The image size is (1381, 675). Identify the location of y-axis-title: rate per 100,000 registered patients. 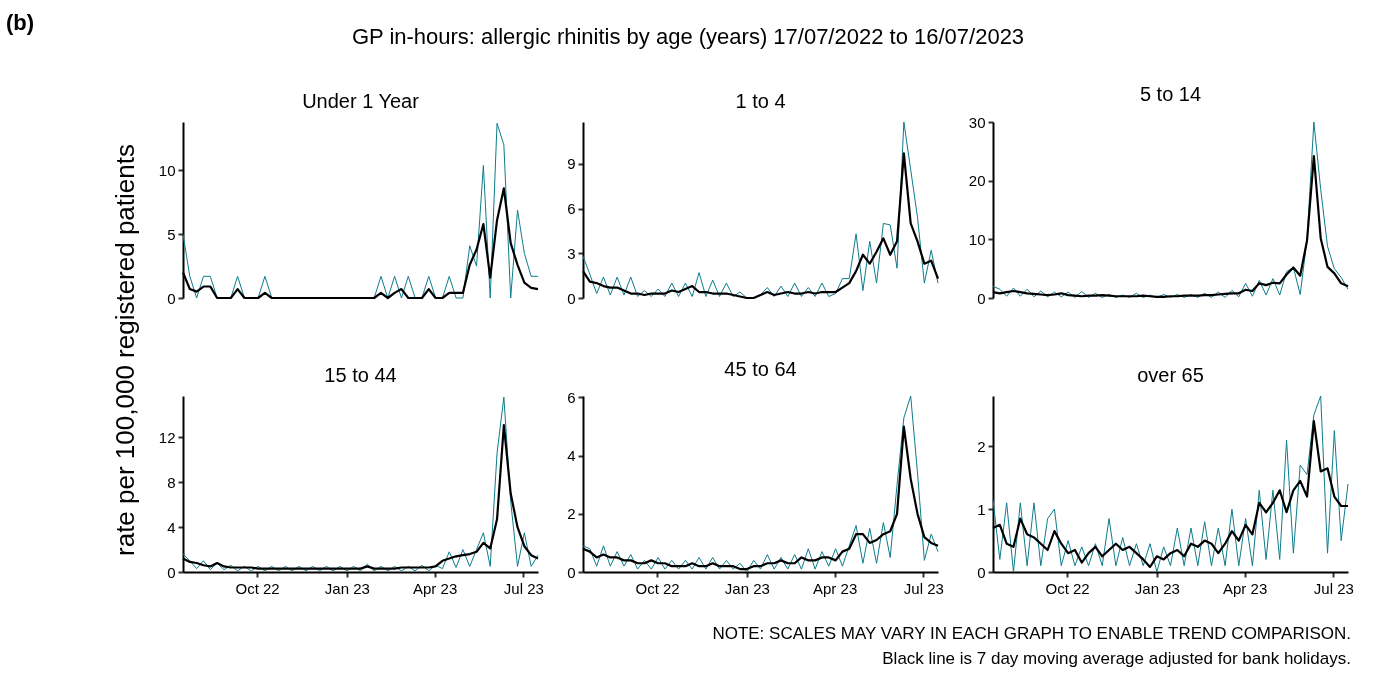
(125, 350).